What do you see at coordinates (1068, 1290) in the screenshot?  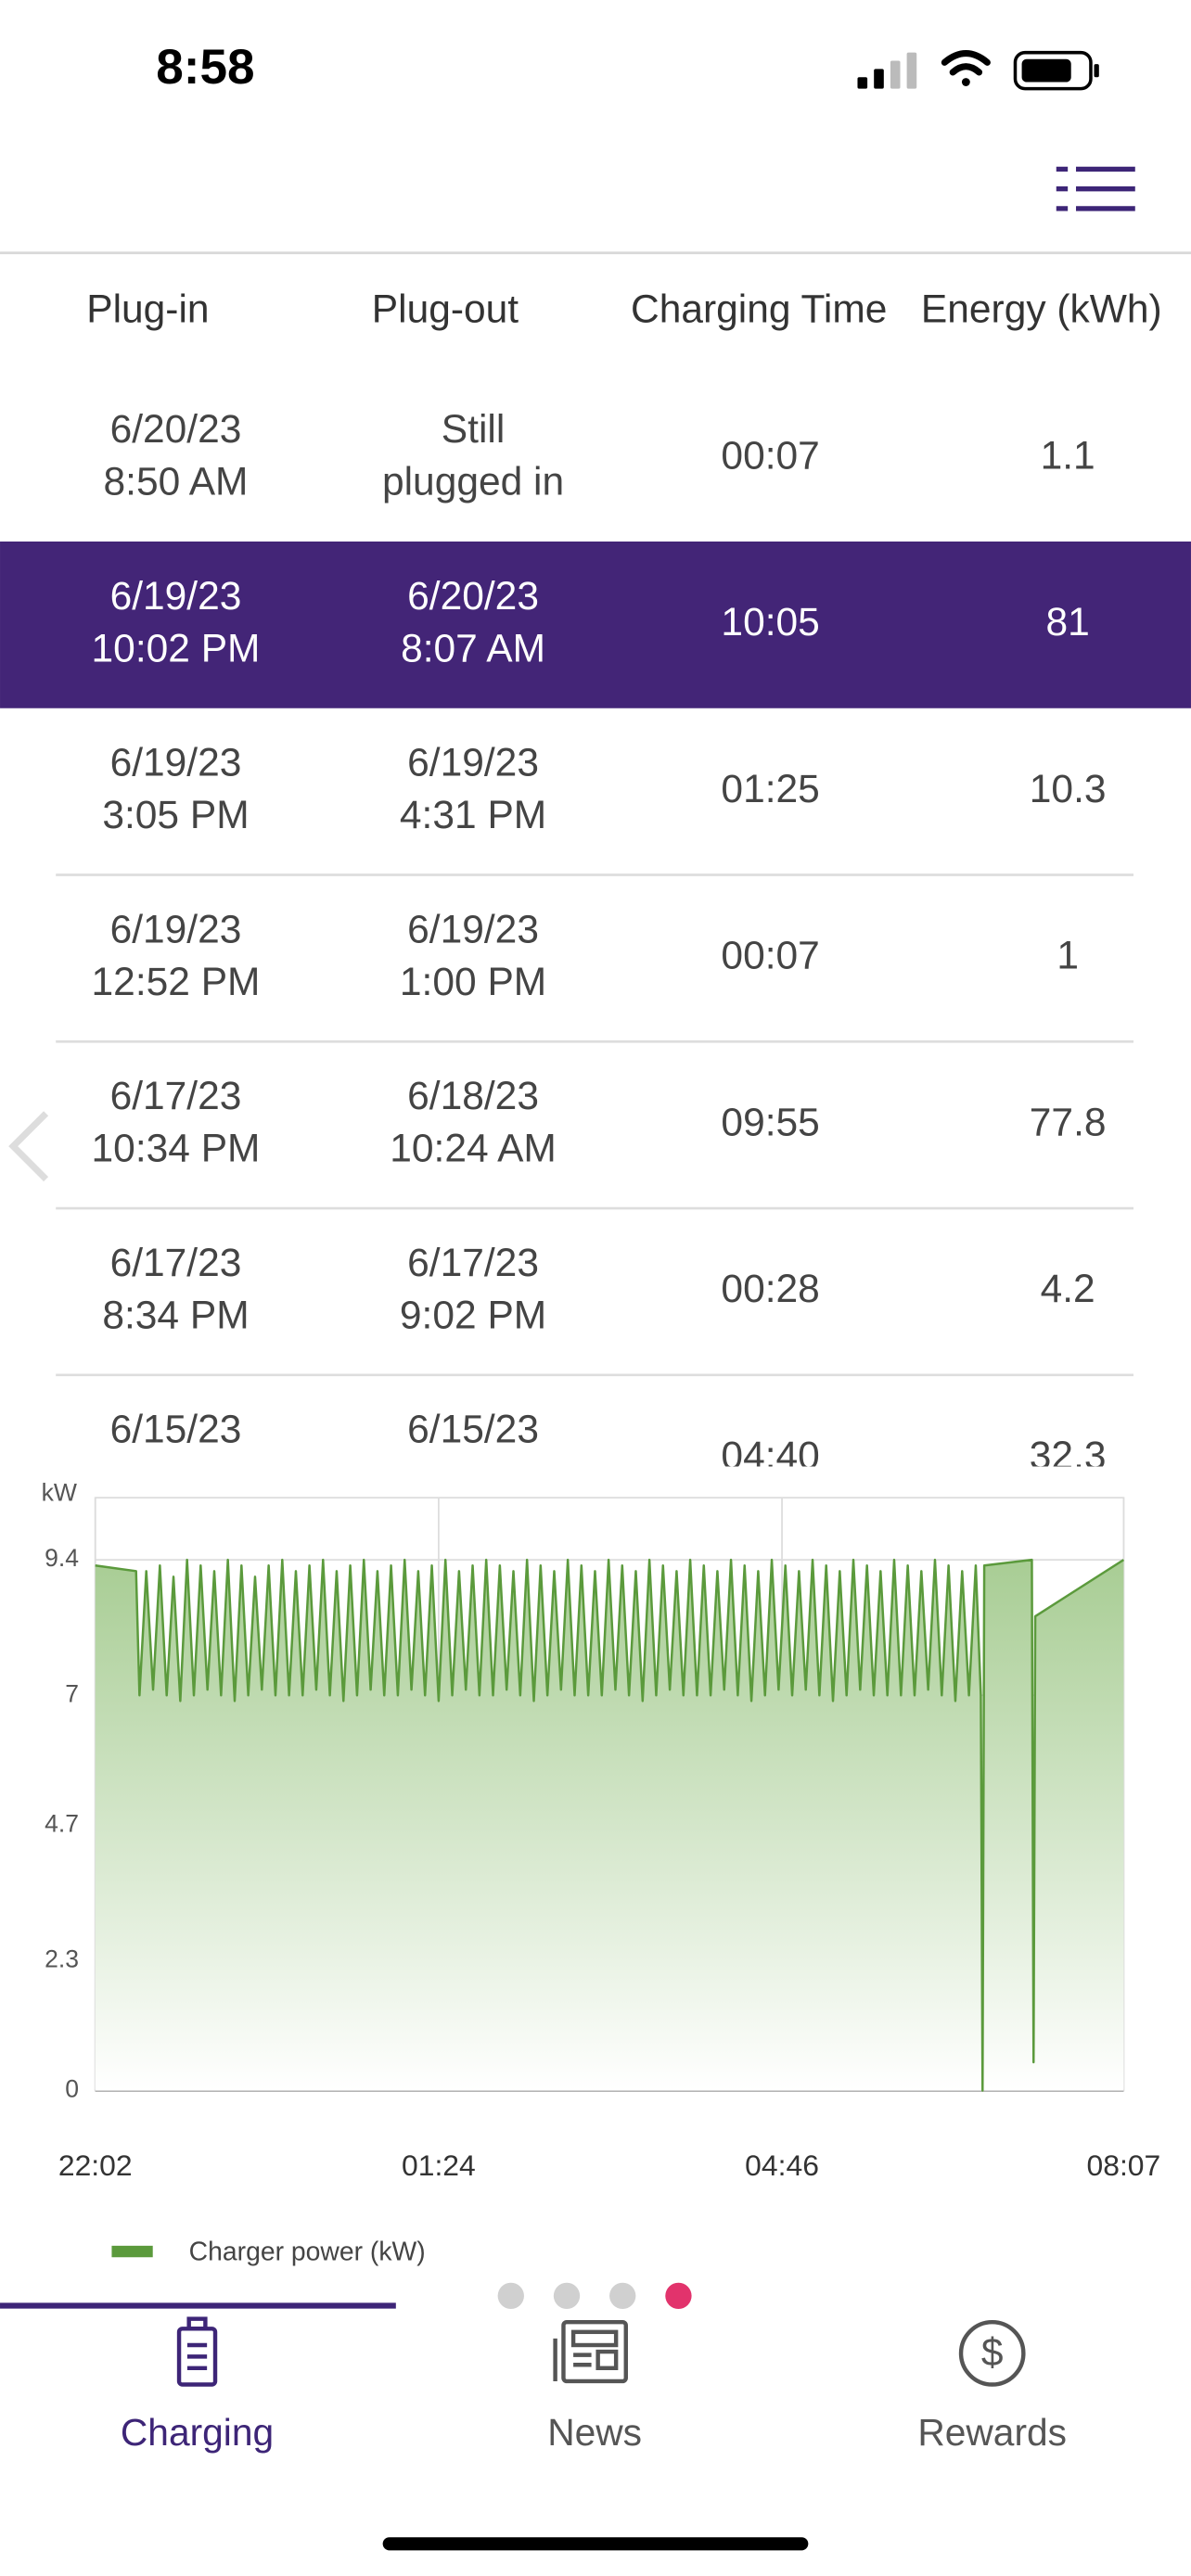 I see `cell-text: 4.2` at bounding box center [1068, 1290].